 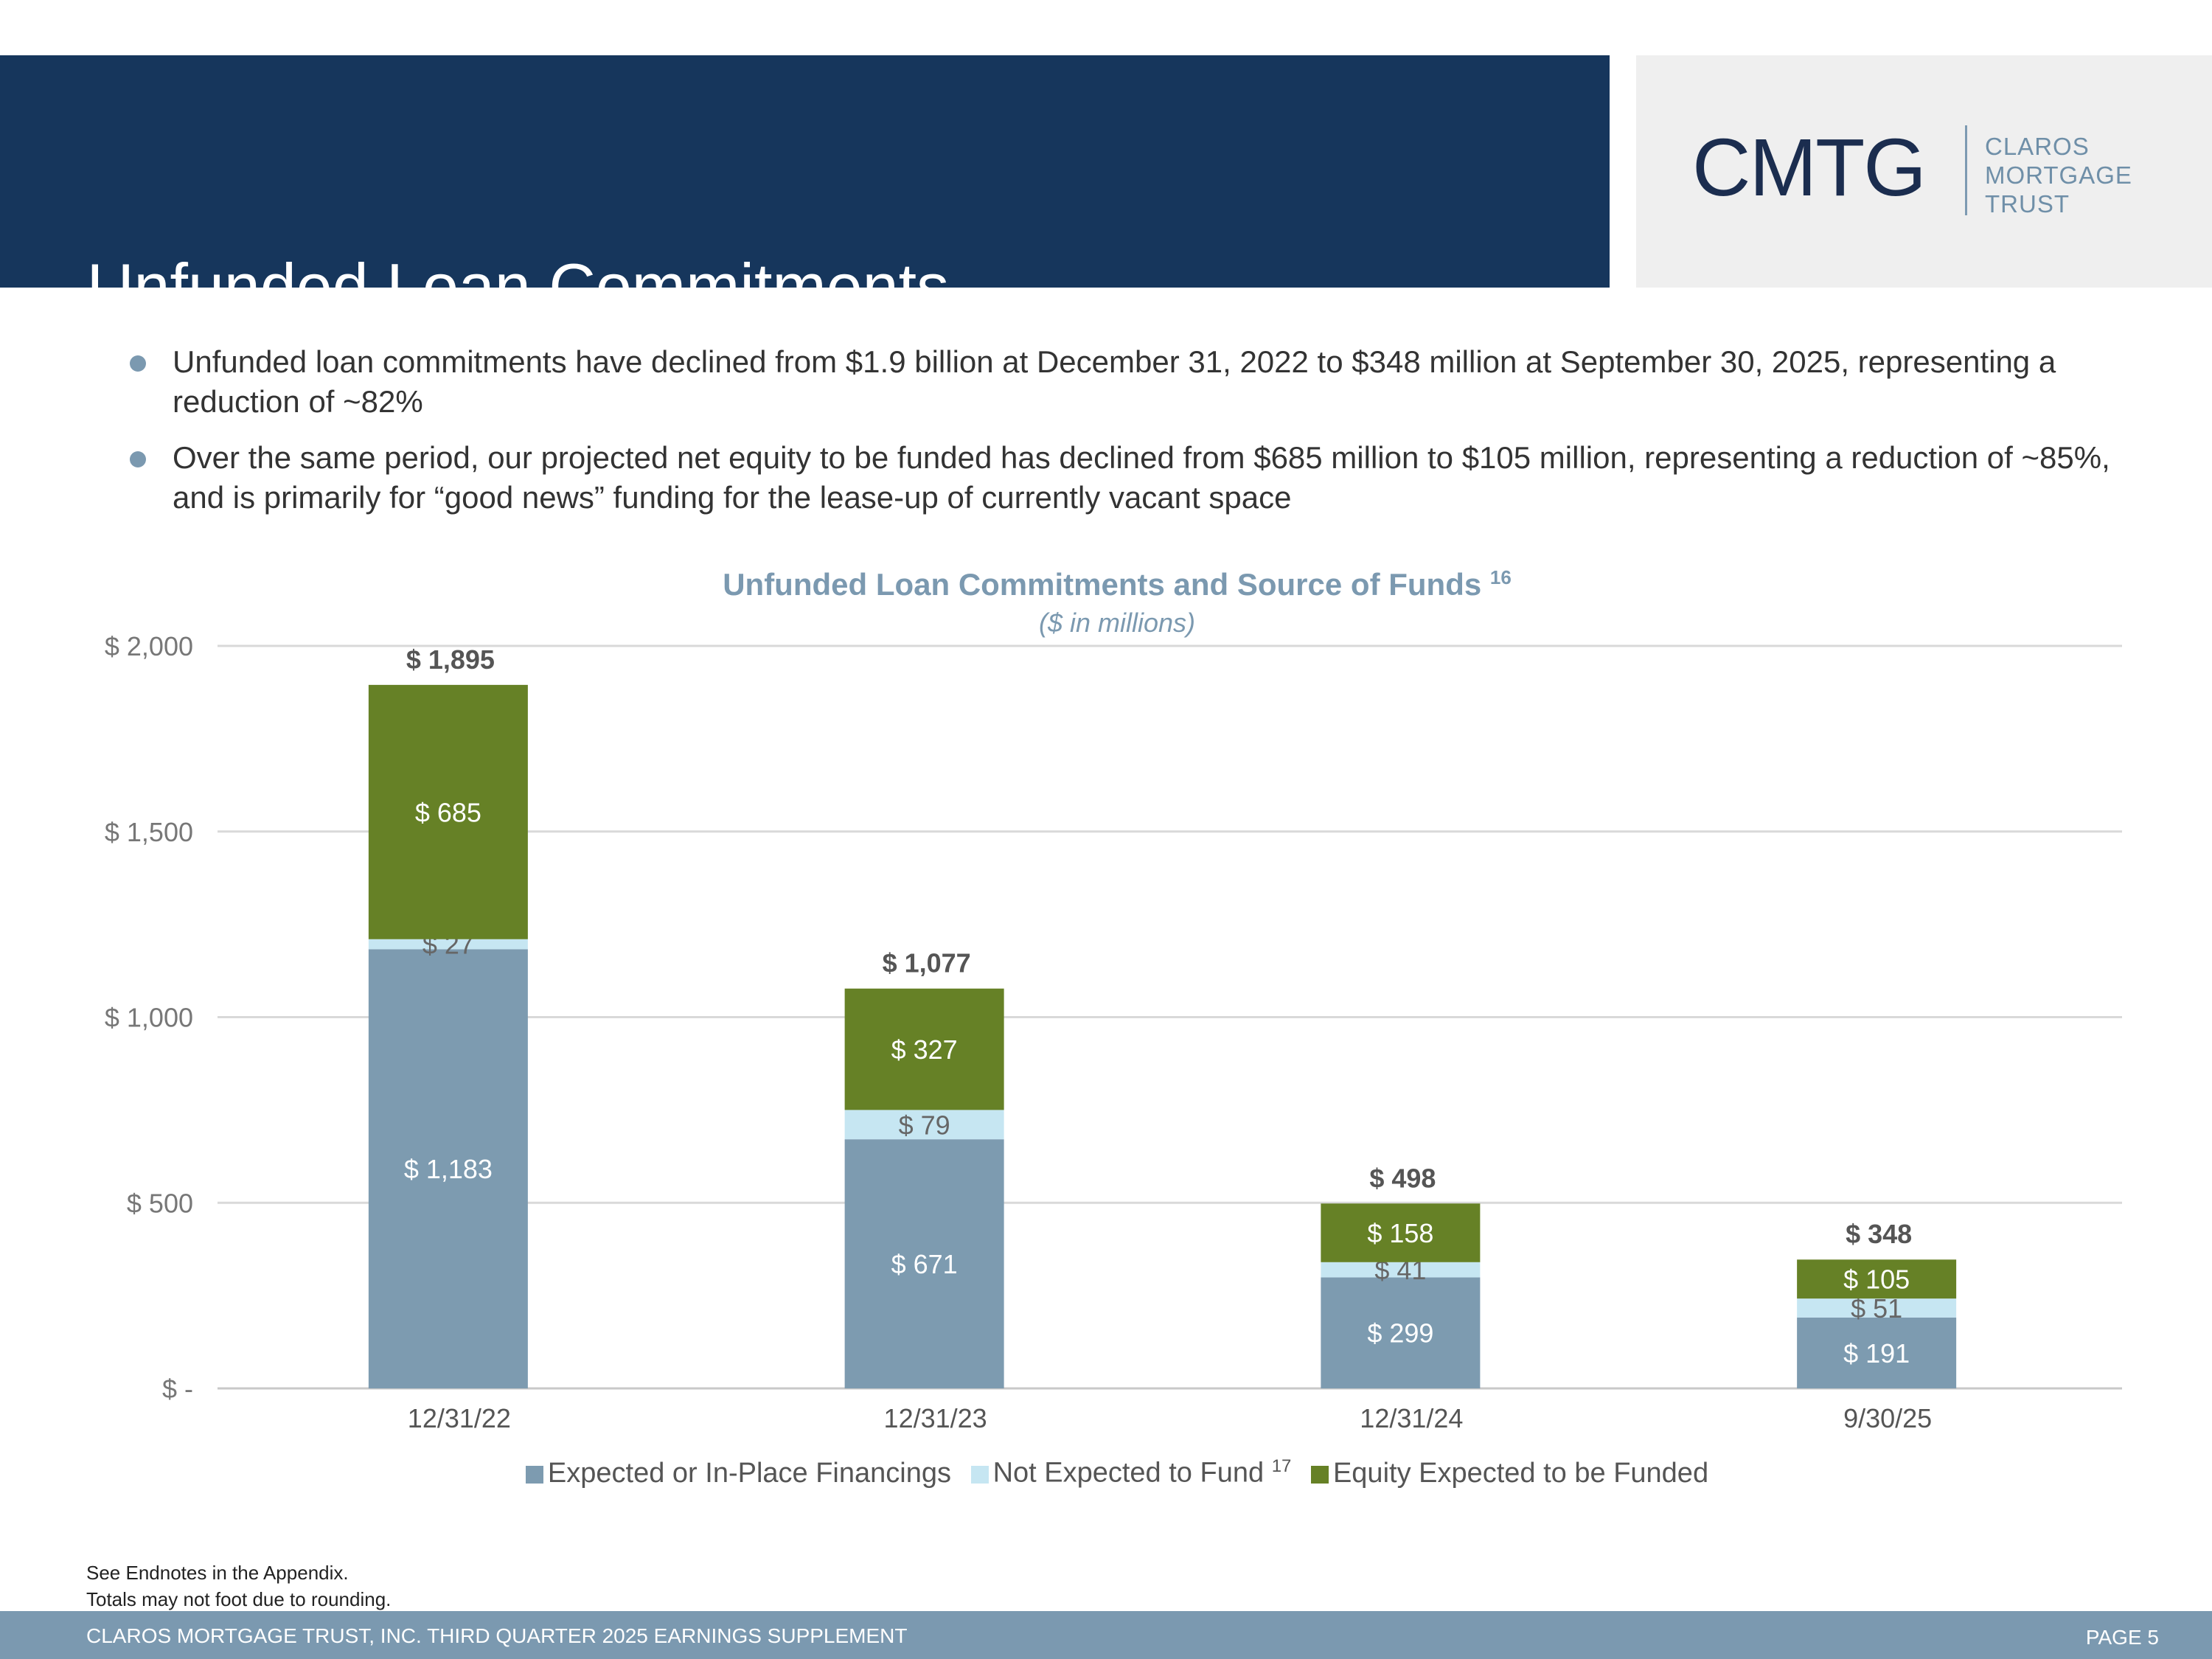 I want to click on data-label: $ 671, so click(x=924, y=1264).